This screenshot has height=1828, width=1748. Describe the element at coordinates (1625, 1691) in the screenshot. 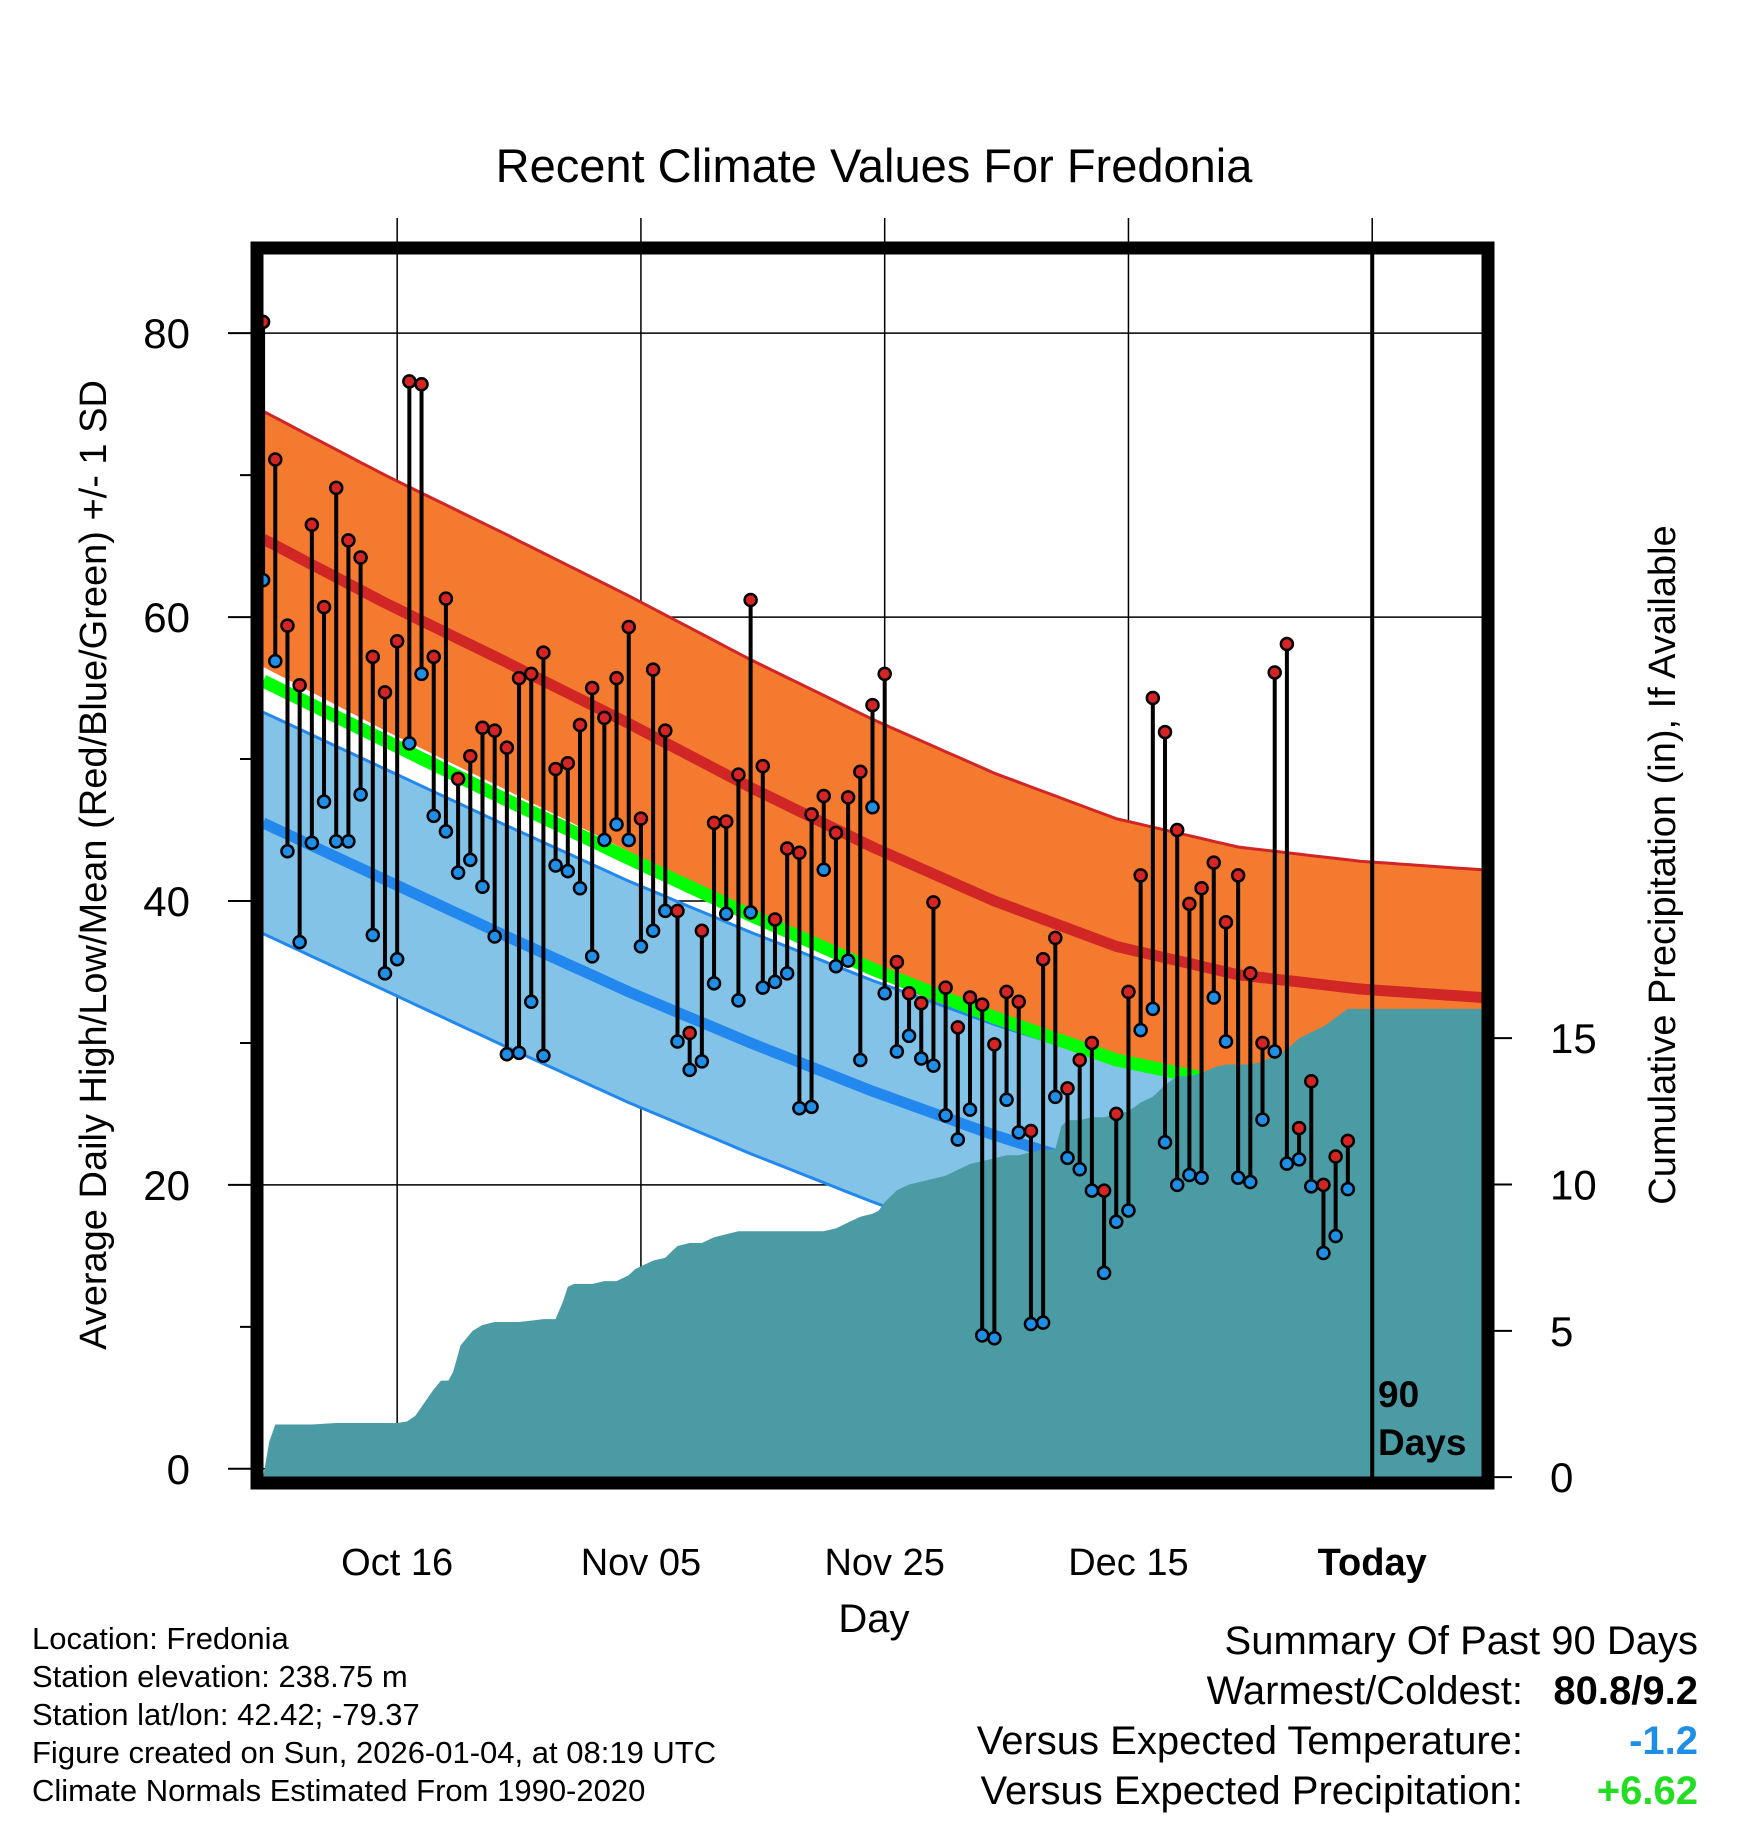

I see `warm-cold-value: 80.8/9.2` at that location.